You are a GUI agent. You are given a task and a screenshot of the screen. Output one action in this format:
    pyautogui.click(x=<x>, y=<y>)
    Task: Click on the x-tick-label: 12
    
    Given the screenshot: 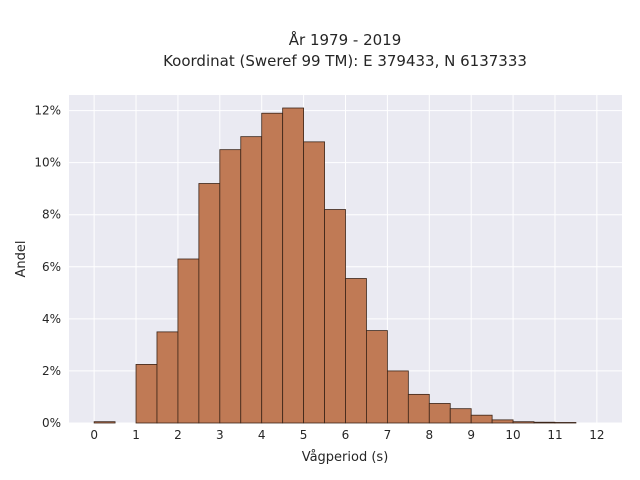 What is the action you would take?
    pyautogui.click(x=596, y=435)
    